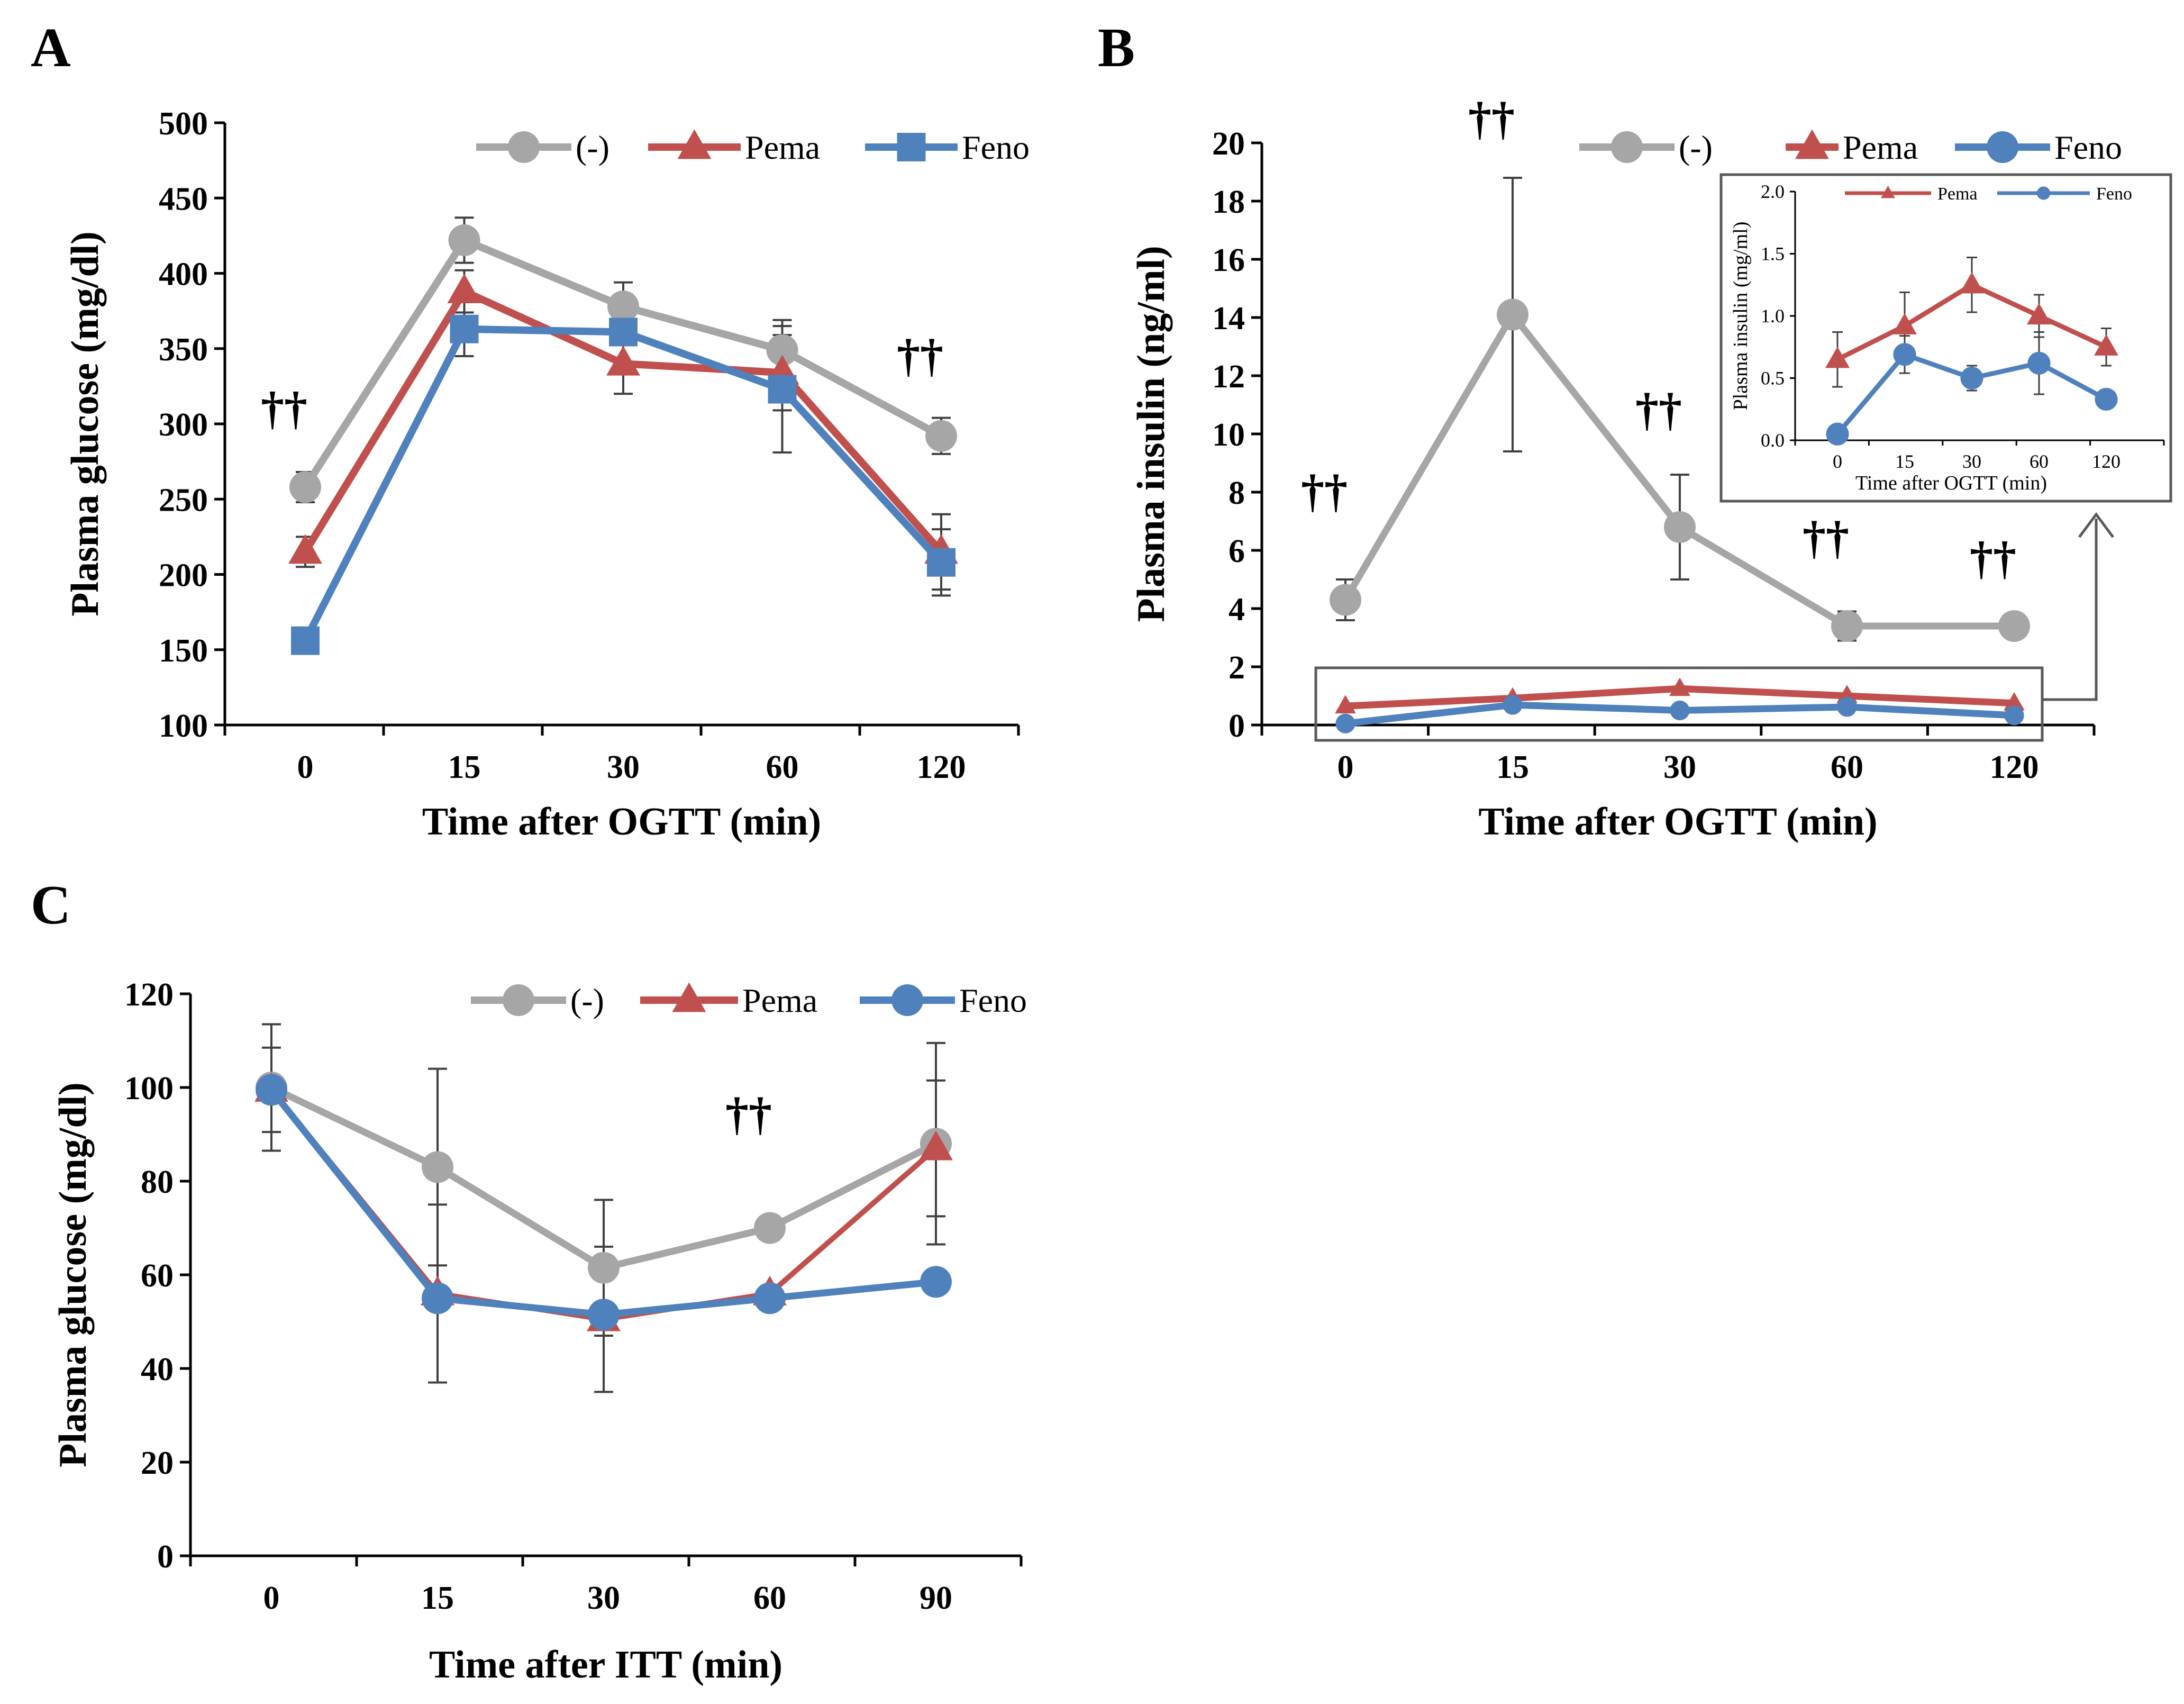 Image resolution: width=2184 pixels, height=1704 pixels. Describe the element at coordinates (1237, 551) in the screenshot. I see `y-tick-label: 6` at that location.